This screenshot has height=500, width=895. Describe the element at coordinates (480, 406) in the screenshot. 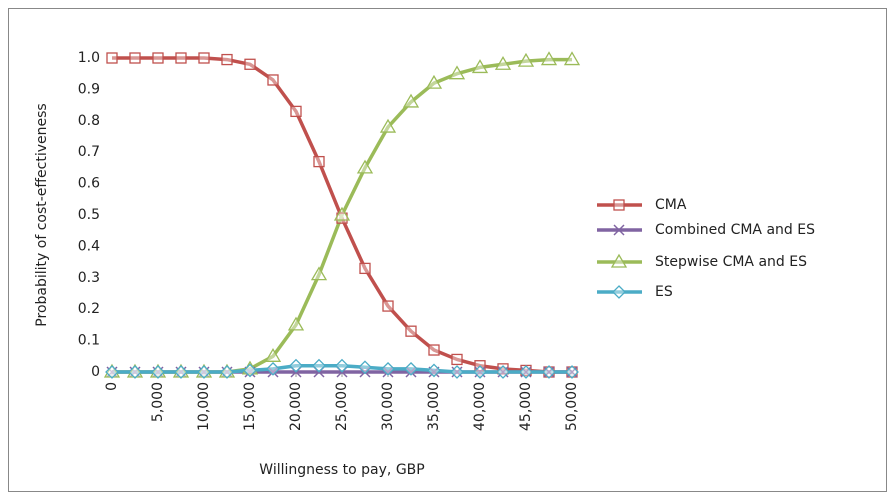

I see `x-tick-label: 40,000` at that location.